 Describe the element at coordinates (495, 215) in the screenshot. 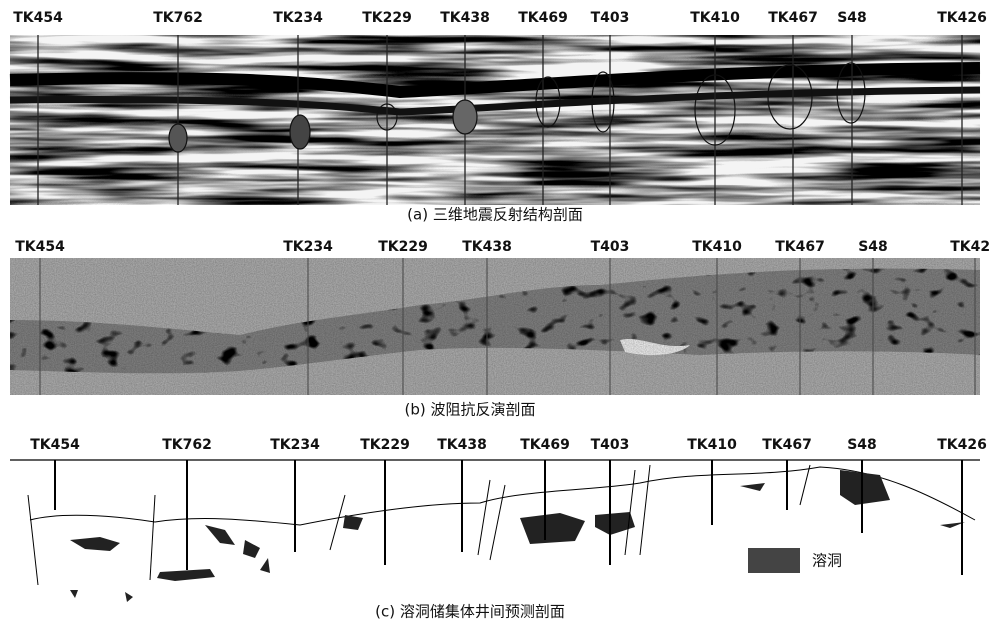

I see `caption: (a) 三维地震反射结构剖面` at that location.